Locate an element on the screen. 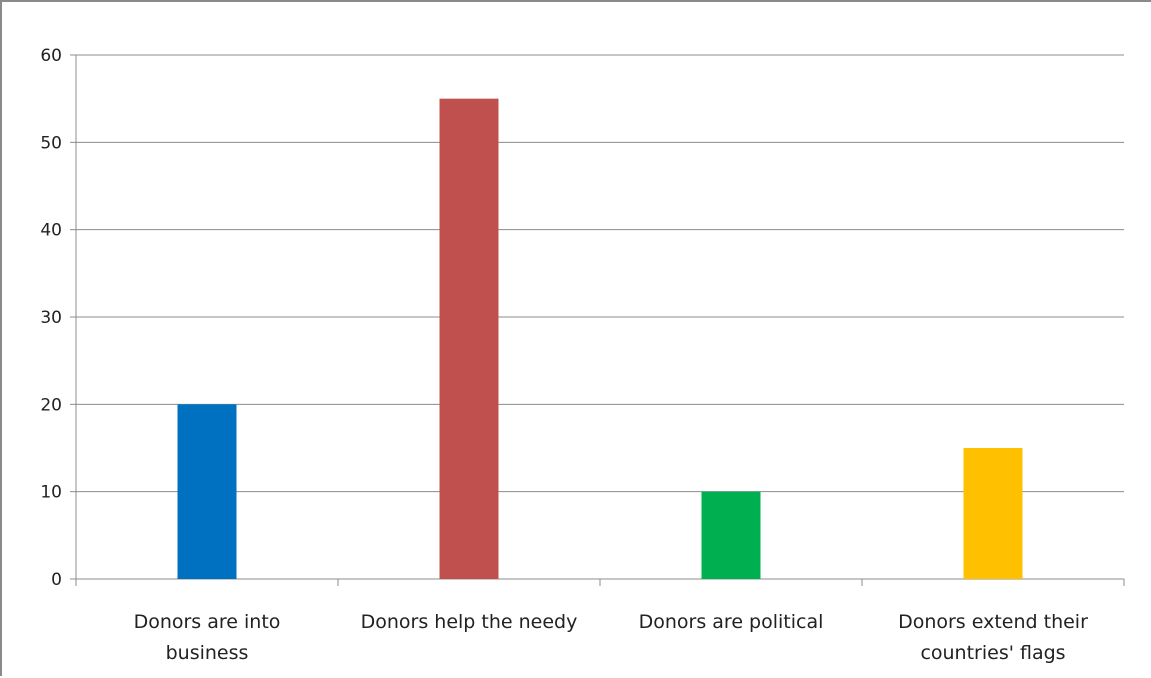 Image resolution: width=1151 pixels, height=678 pixels. y-tick-label: 50 is located at coordinates (51, 143).